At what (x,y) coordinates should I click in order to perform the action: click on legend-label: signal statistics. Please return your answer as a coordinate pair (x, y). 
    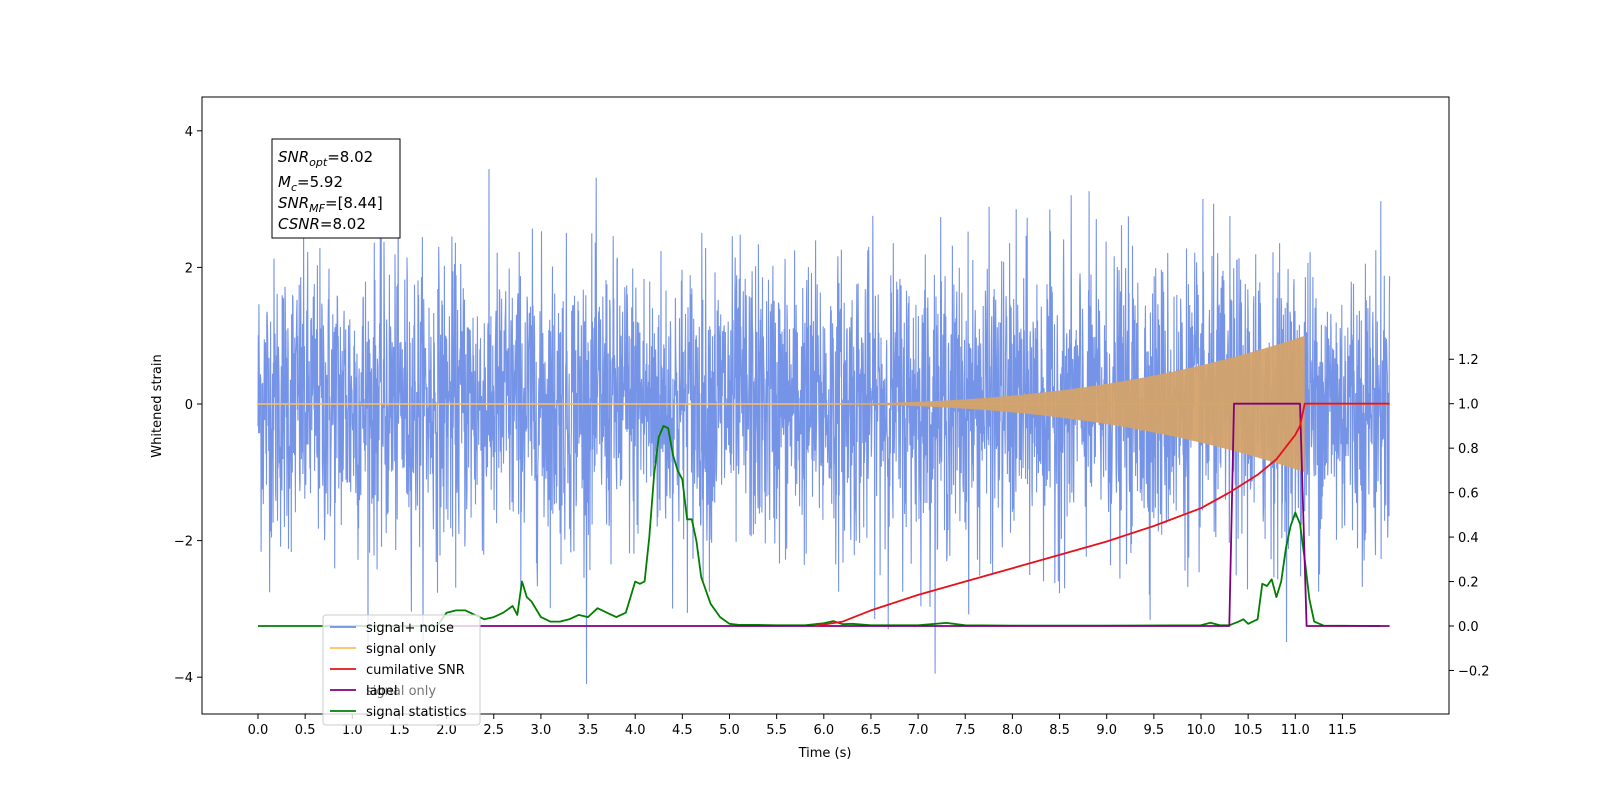
    Looking at the image, I should click on (416, 712).